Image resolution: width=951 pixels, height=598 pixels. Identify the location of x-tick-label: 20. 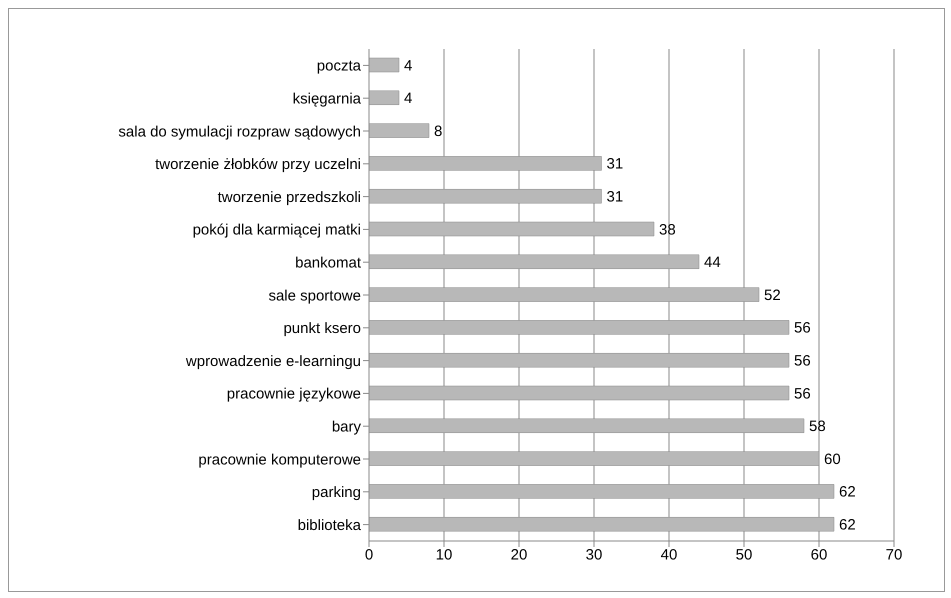
(519, 555).